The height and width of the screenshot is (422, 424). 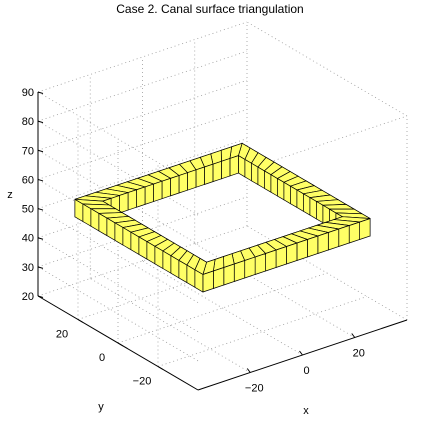 What do you see at coordinates (209, 9) in the screenshot?
I see `chart-title: Case 2. Canal surface triangulation` at bounding box center [209, 9].